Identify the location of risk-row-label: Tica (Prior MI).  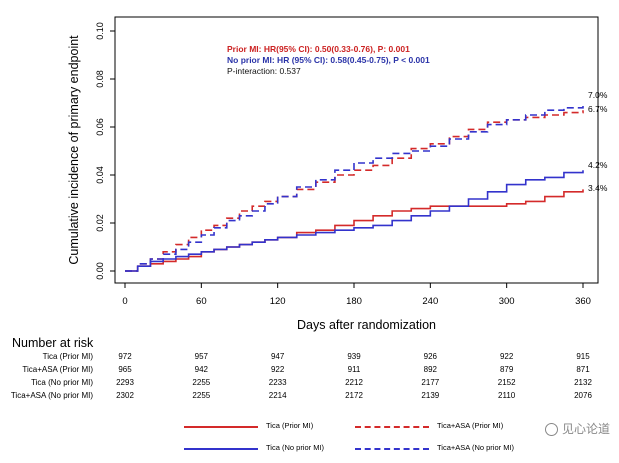
(67, 356).